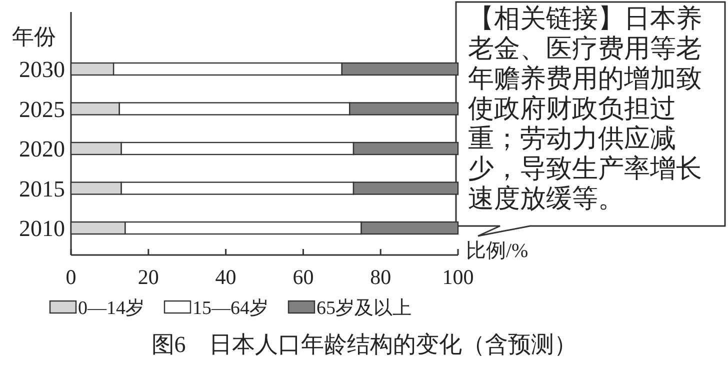 Image resolution: width=728 pixels, height=368 pixels. Describe the element at coordinates (458, 277) in the screenshot. I see `x-tick-label: 100` at that location.